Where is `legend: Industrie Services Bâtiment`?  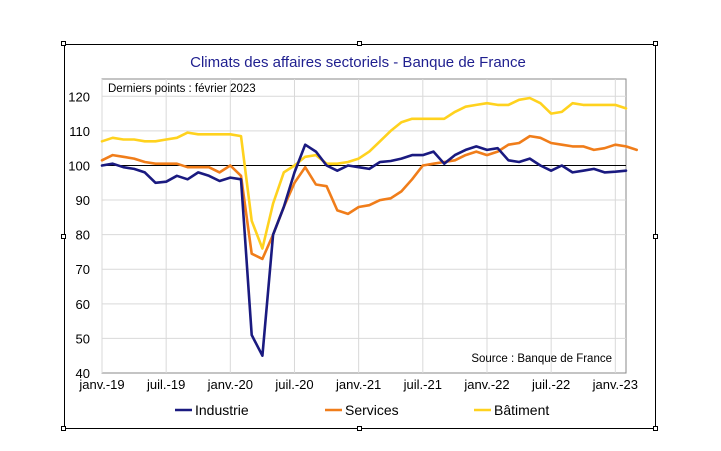
legend: Industrie Services Bâtiment is located at coordinates (362, 410).